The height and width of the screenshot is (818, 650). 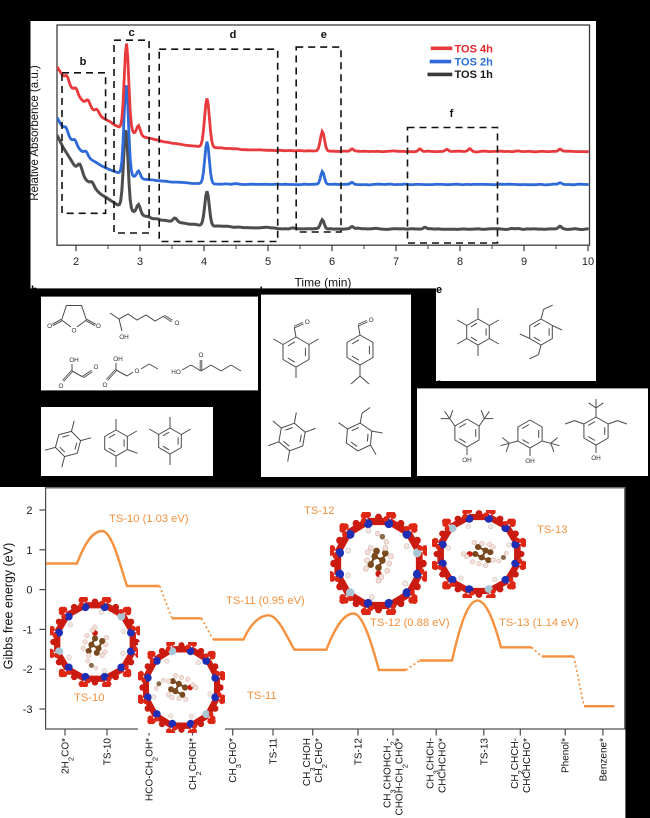 What do you see at coordinates (28, 710) in the screenshot?
I see `svg-text: -3` at bounding box center [28, 710].